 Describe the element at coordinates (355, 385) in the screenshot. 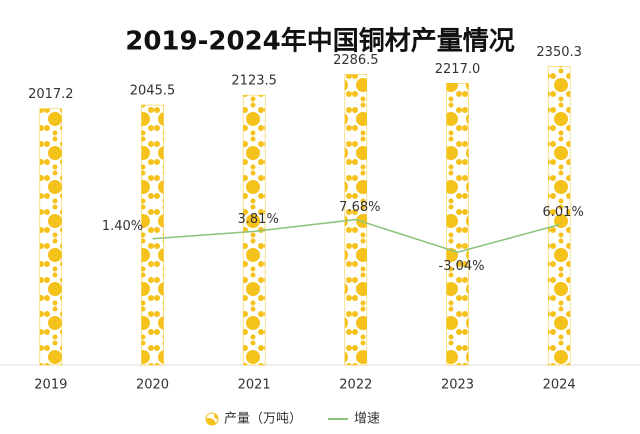

I see `x-tick-label: 2022` at that location.